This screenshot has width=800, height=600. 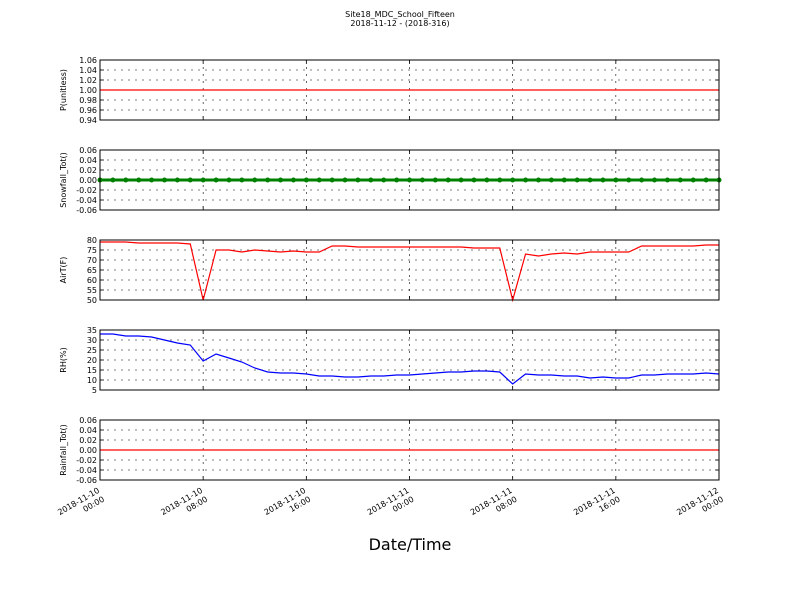 I want to click on y-axis-label: Rainfall_Tot(), so click(x=63, y=450).